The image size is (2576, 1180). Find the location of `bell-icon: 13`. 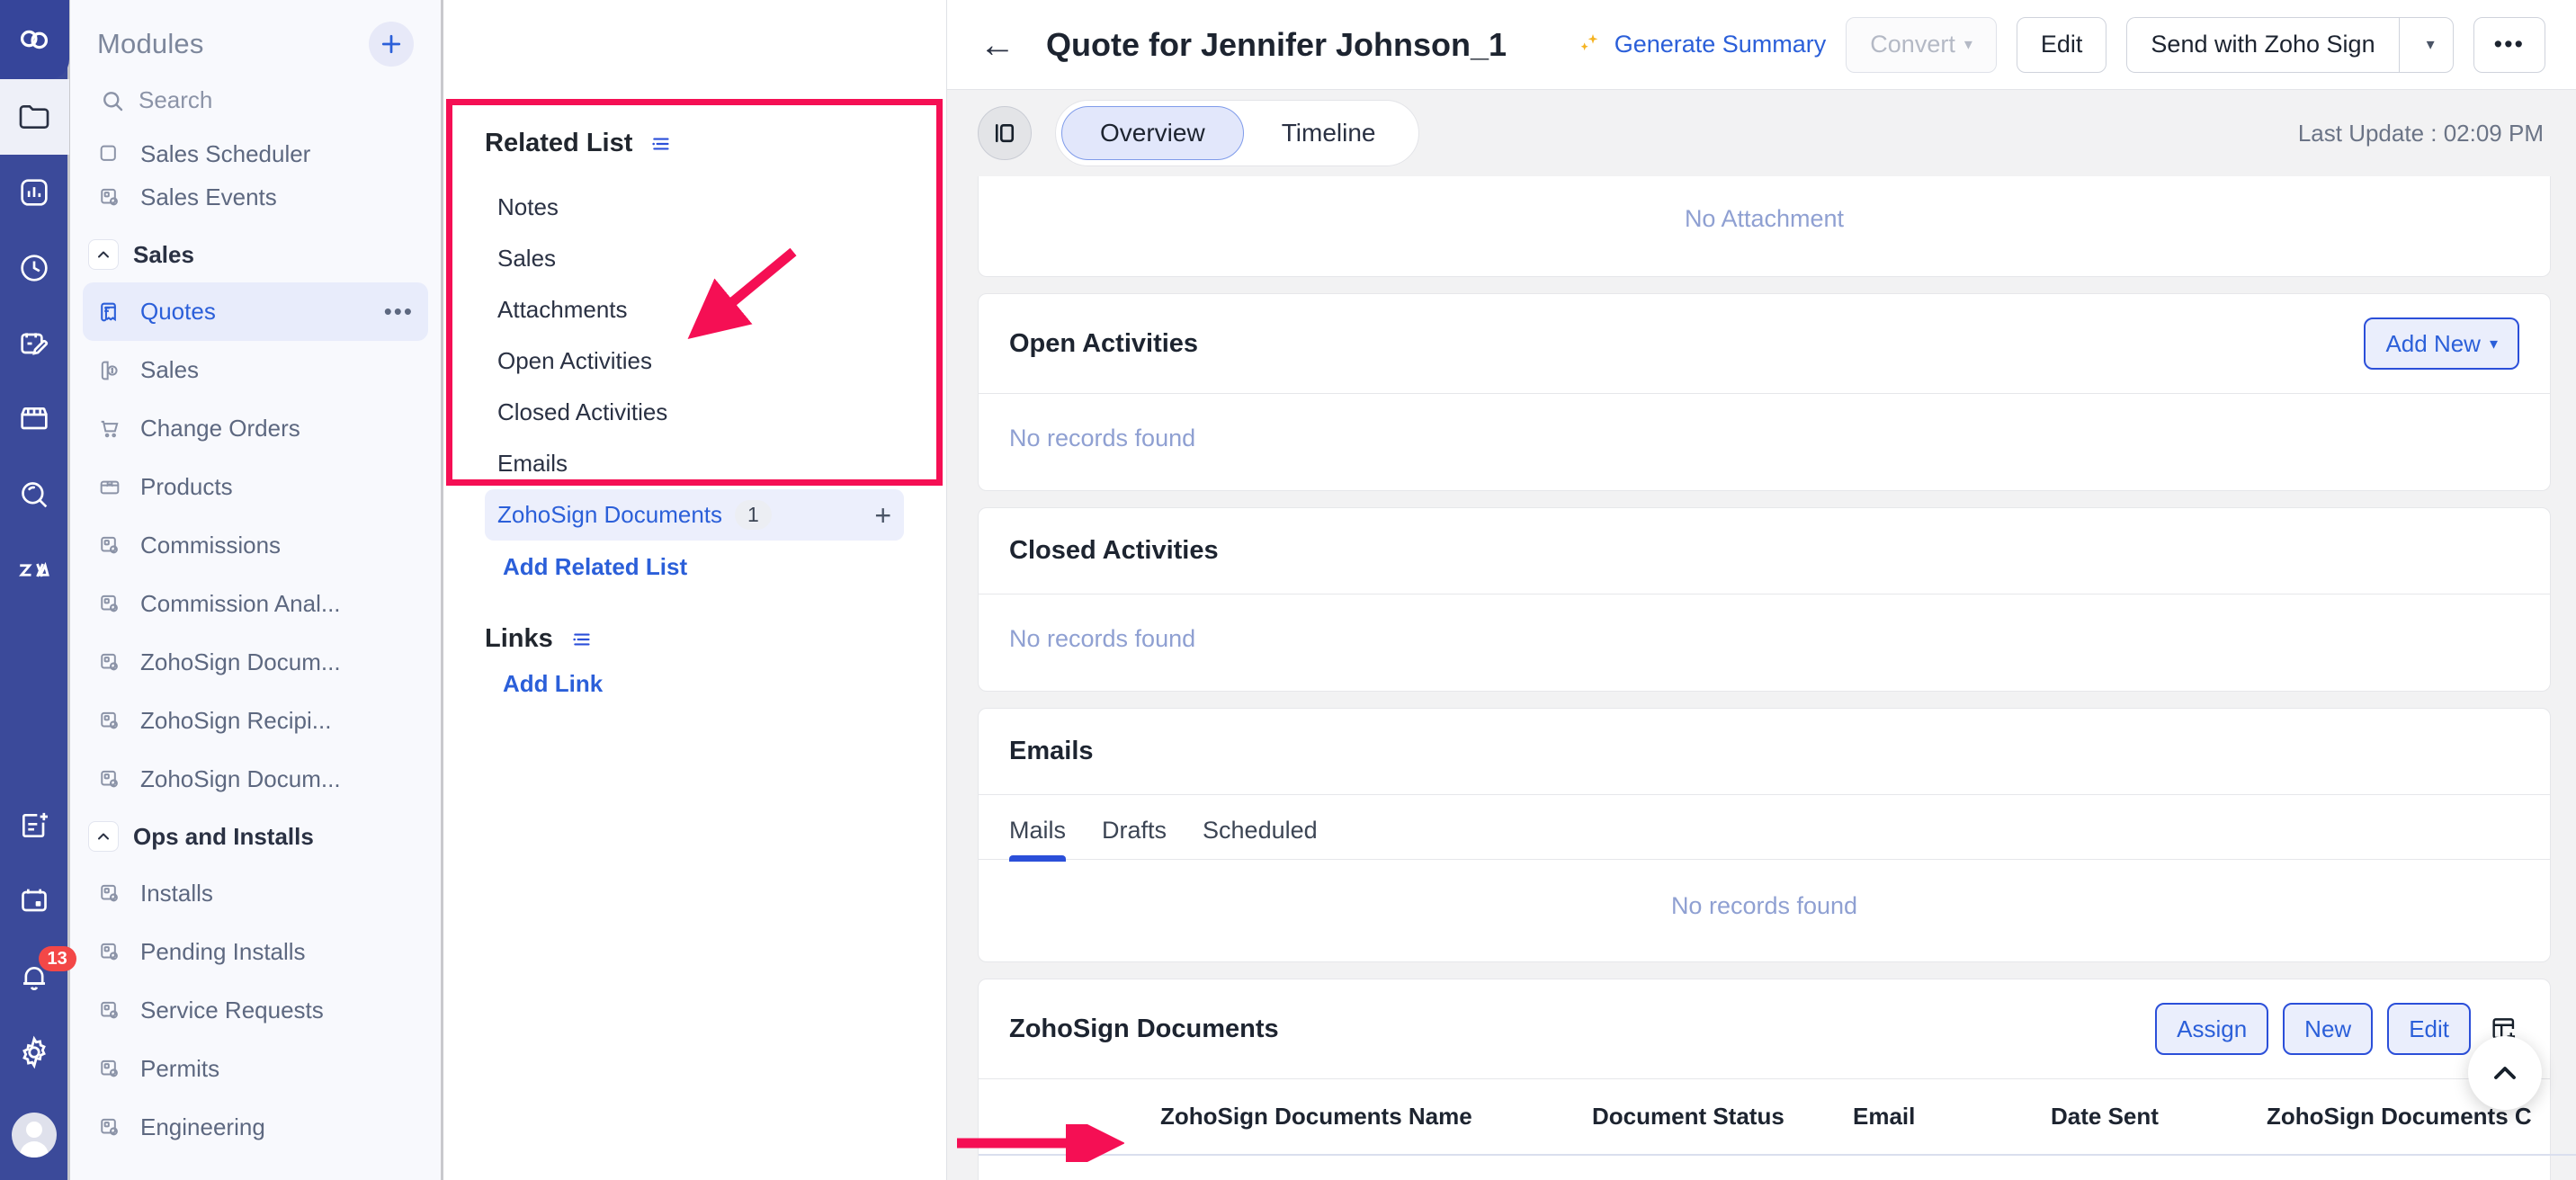

bell-icon: 13 is located at coordinates (38, 977).